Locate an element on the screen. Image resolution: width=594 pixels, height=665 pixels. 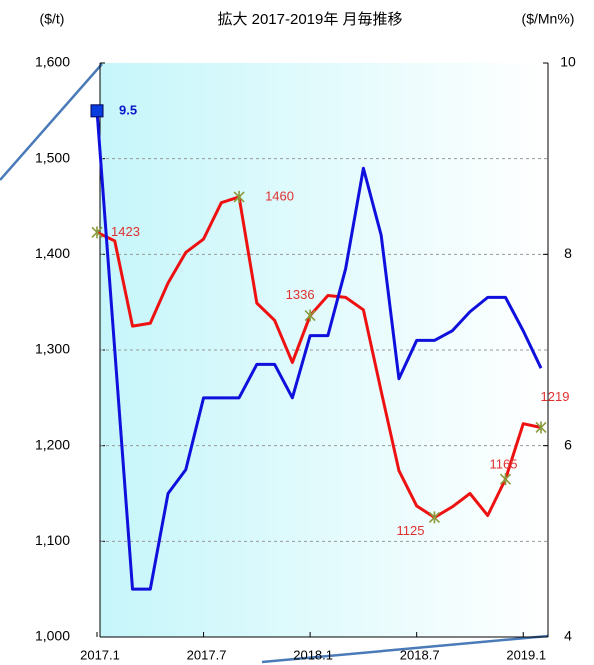
y-tick-label: 1,100 is located at coordinates (52, 540).